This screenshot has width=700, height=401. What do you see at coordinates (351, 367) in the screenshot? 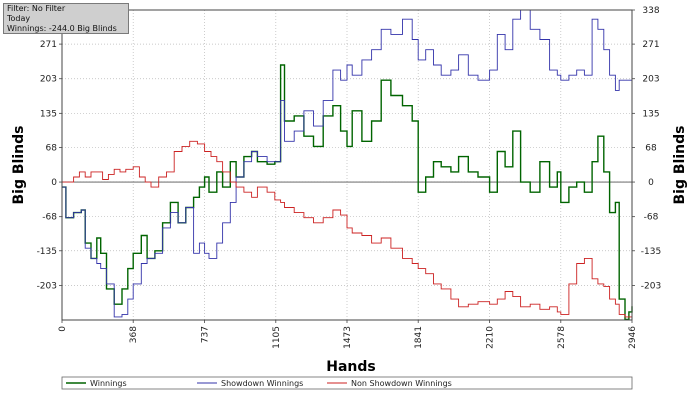
I see `x-axis-title: Hands` at bounding box center [351, 367].